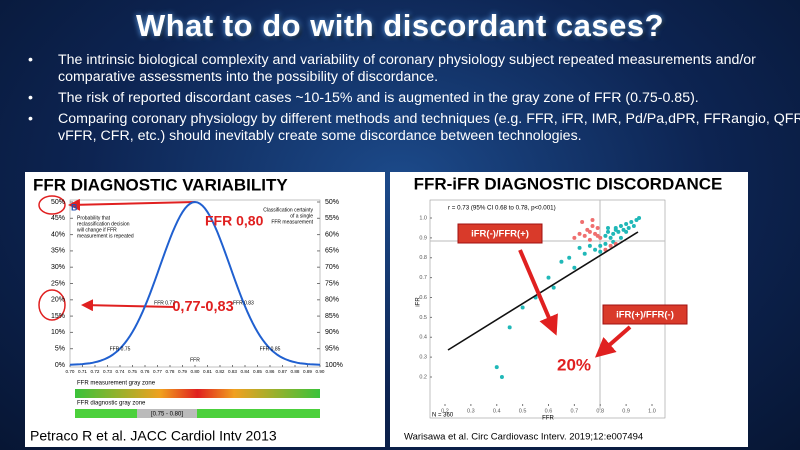  I want to click on y2-tick-label: 90%, so click(332, 332).